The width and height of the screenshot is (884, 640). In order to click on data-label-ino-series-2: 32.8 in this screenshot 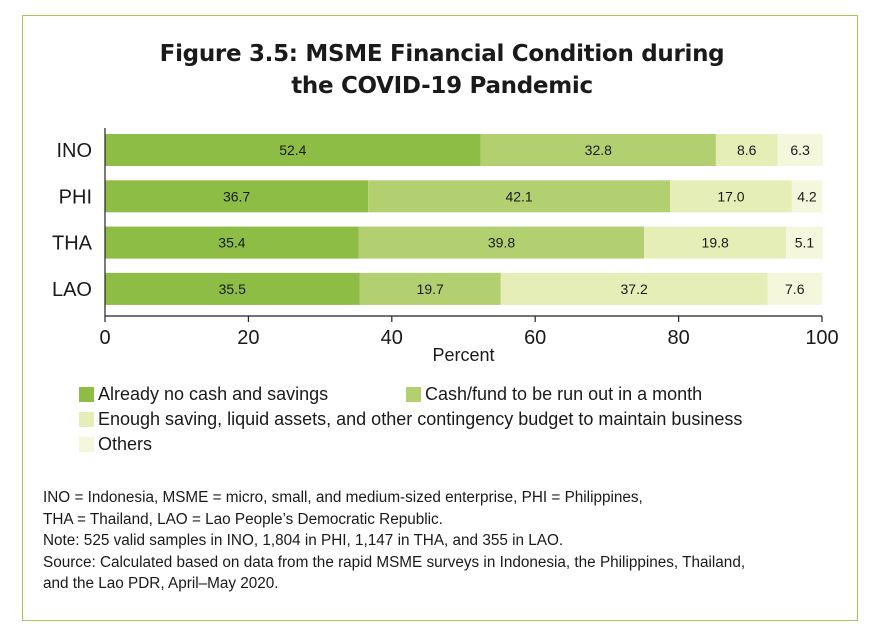, I will do `click(598, 150)`.